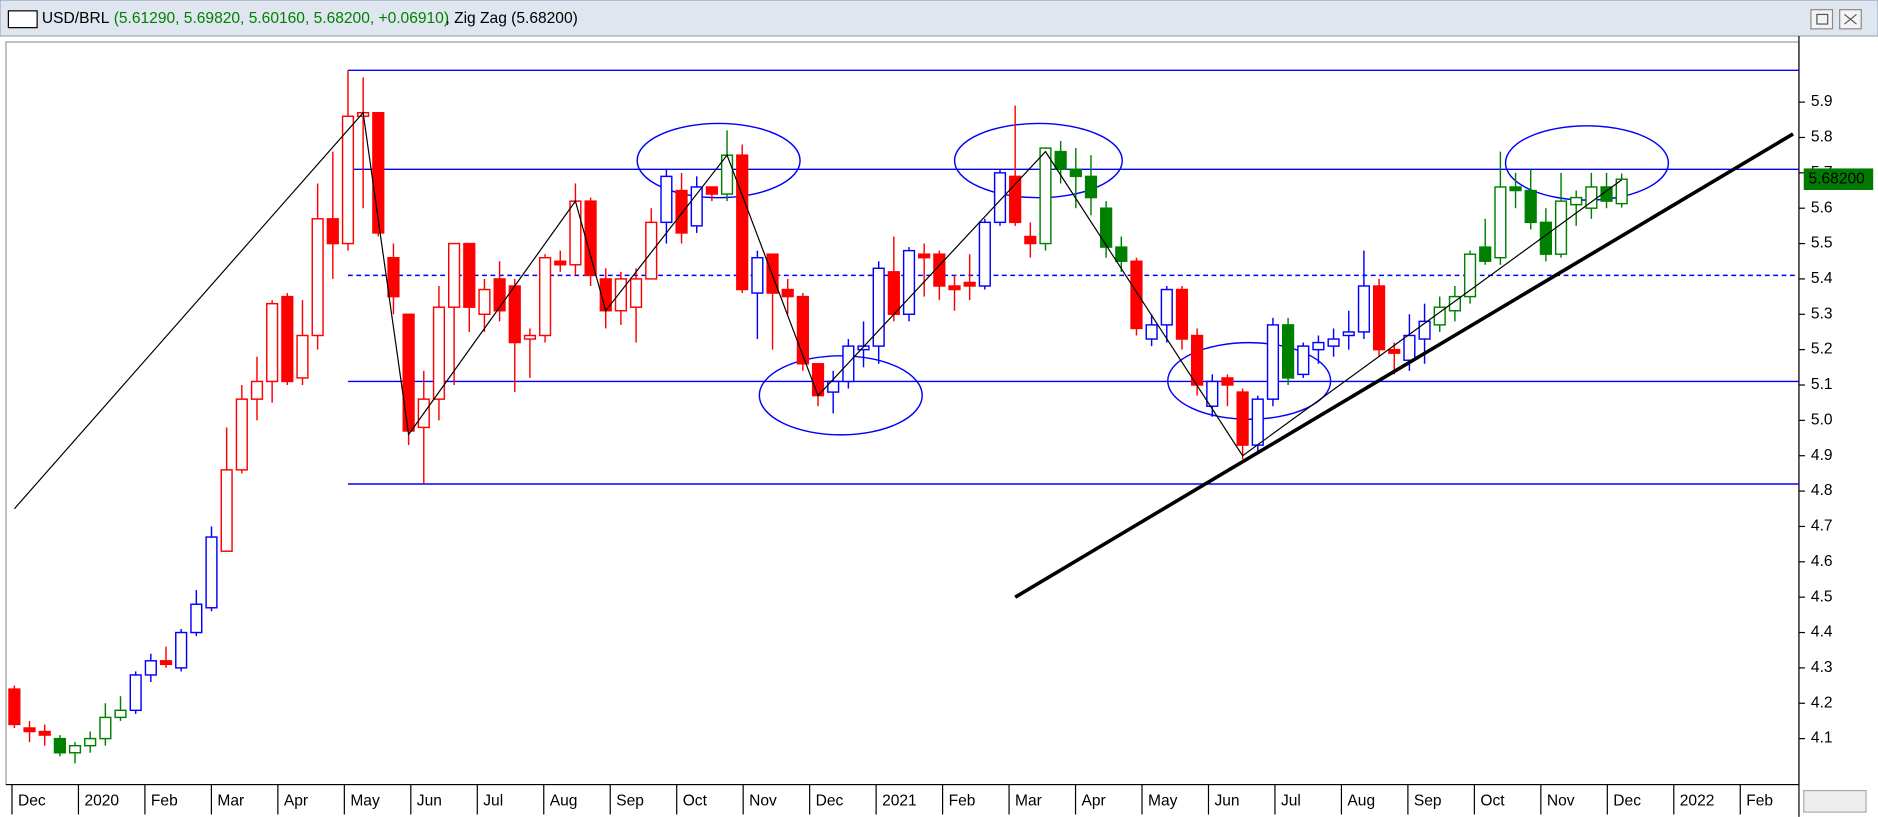 Image resolution: width=1878 pixels, height=817 pixels. I want to click on y-tick-label: 5.1, so click(1822, 384).